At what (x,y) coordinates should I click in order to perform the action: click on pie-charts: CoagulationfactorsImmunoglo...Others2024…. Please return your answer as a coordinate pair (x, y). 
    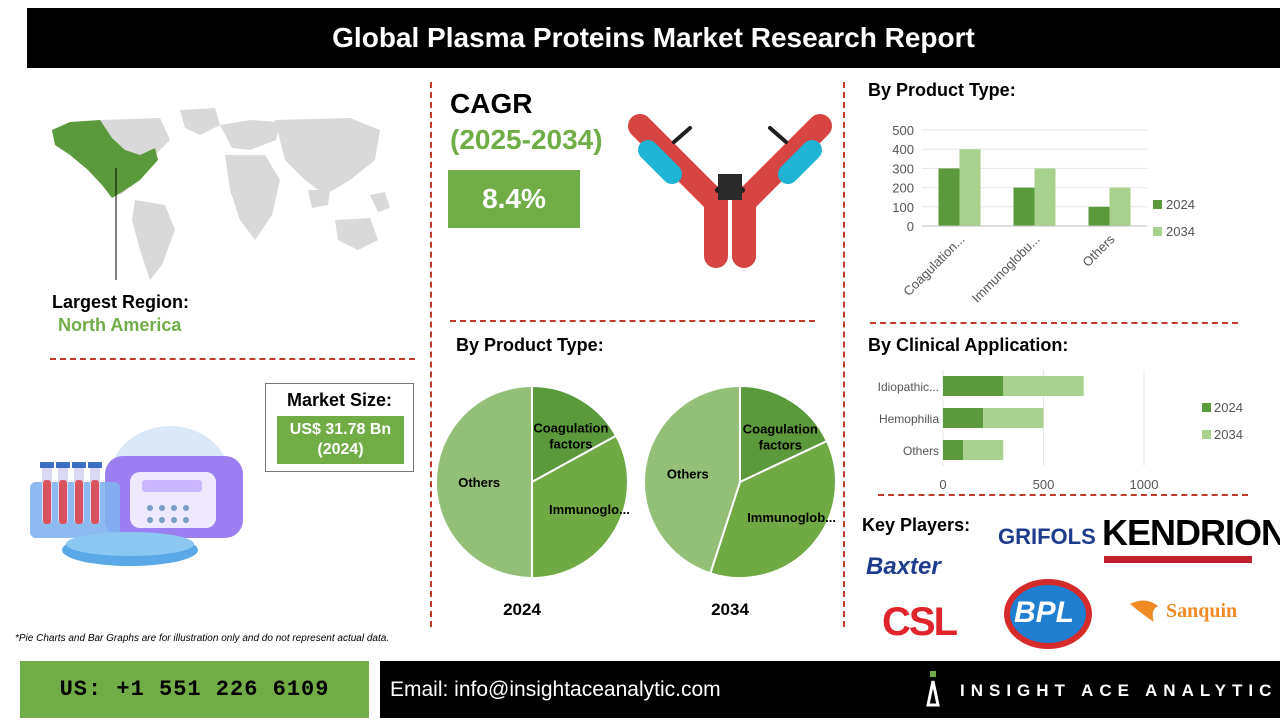
    Looking at the image, I should click on (636, 501).